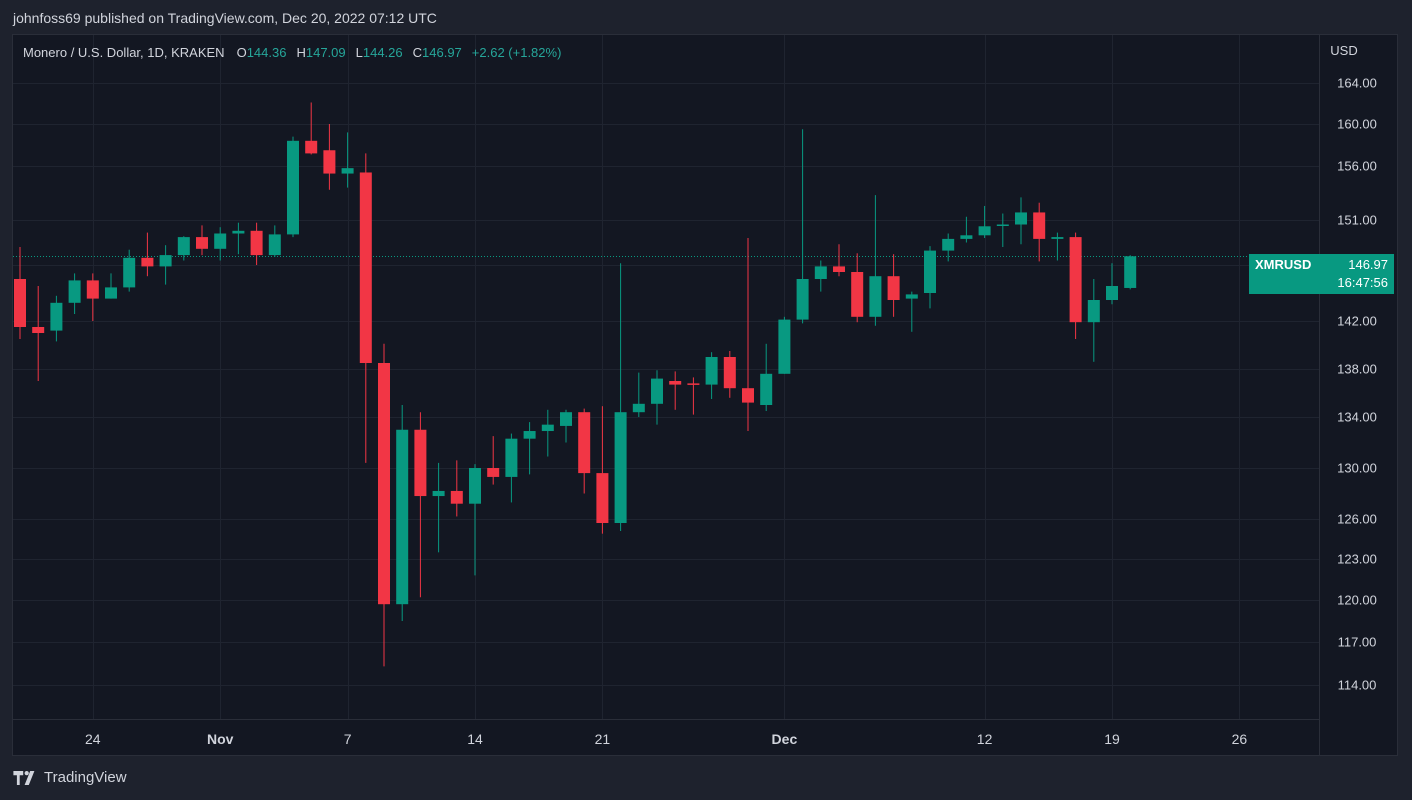 This screenshot has width=1412, height=800. Describe the element at coordinates (1357, 468) in the screenshot. I see `price-tick-label: 130.00` at that location.